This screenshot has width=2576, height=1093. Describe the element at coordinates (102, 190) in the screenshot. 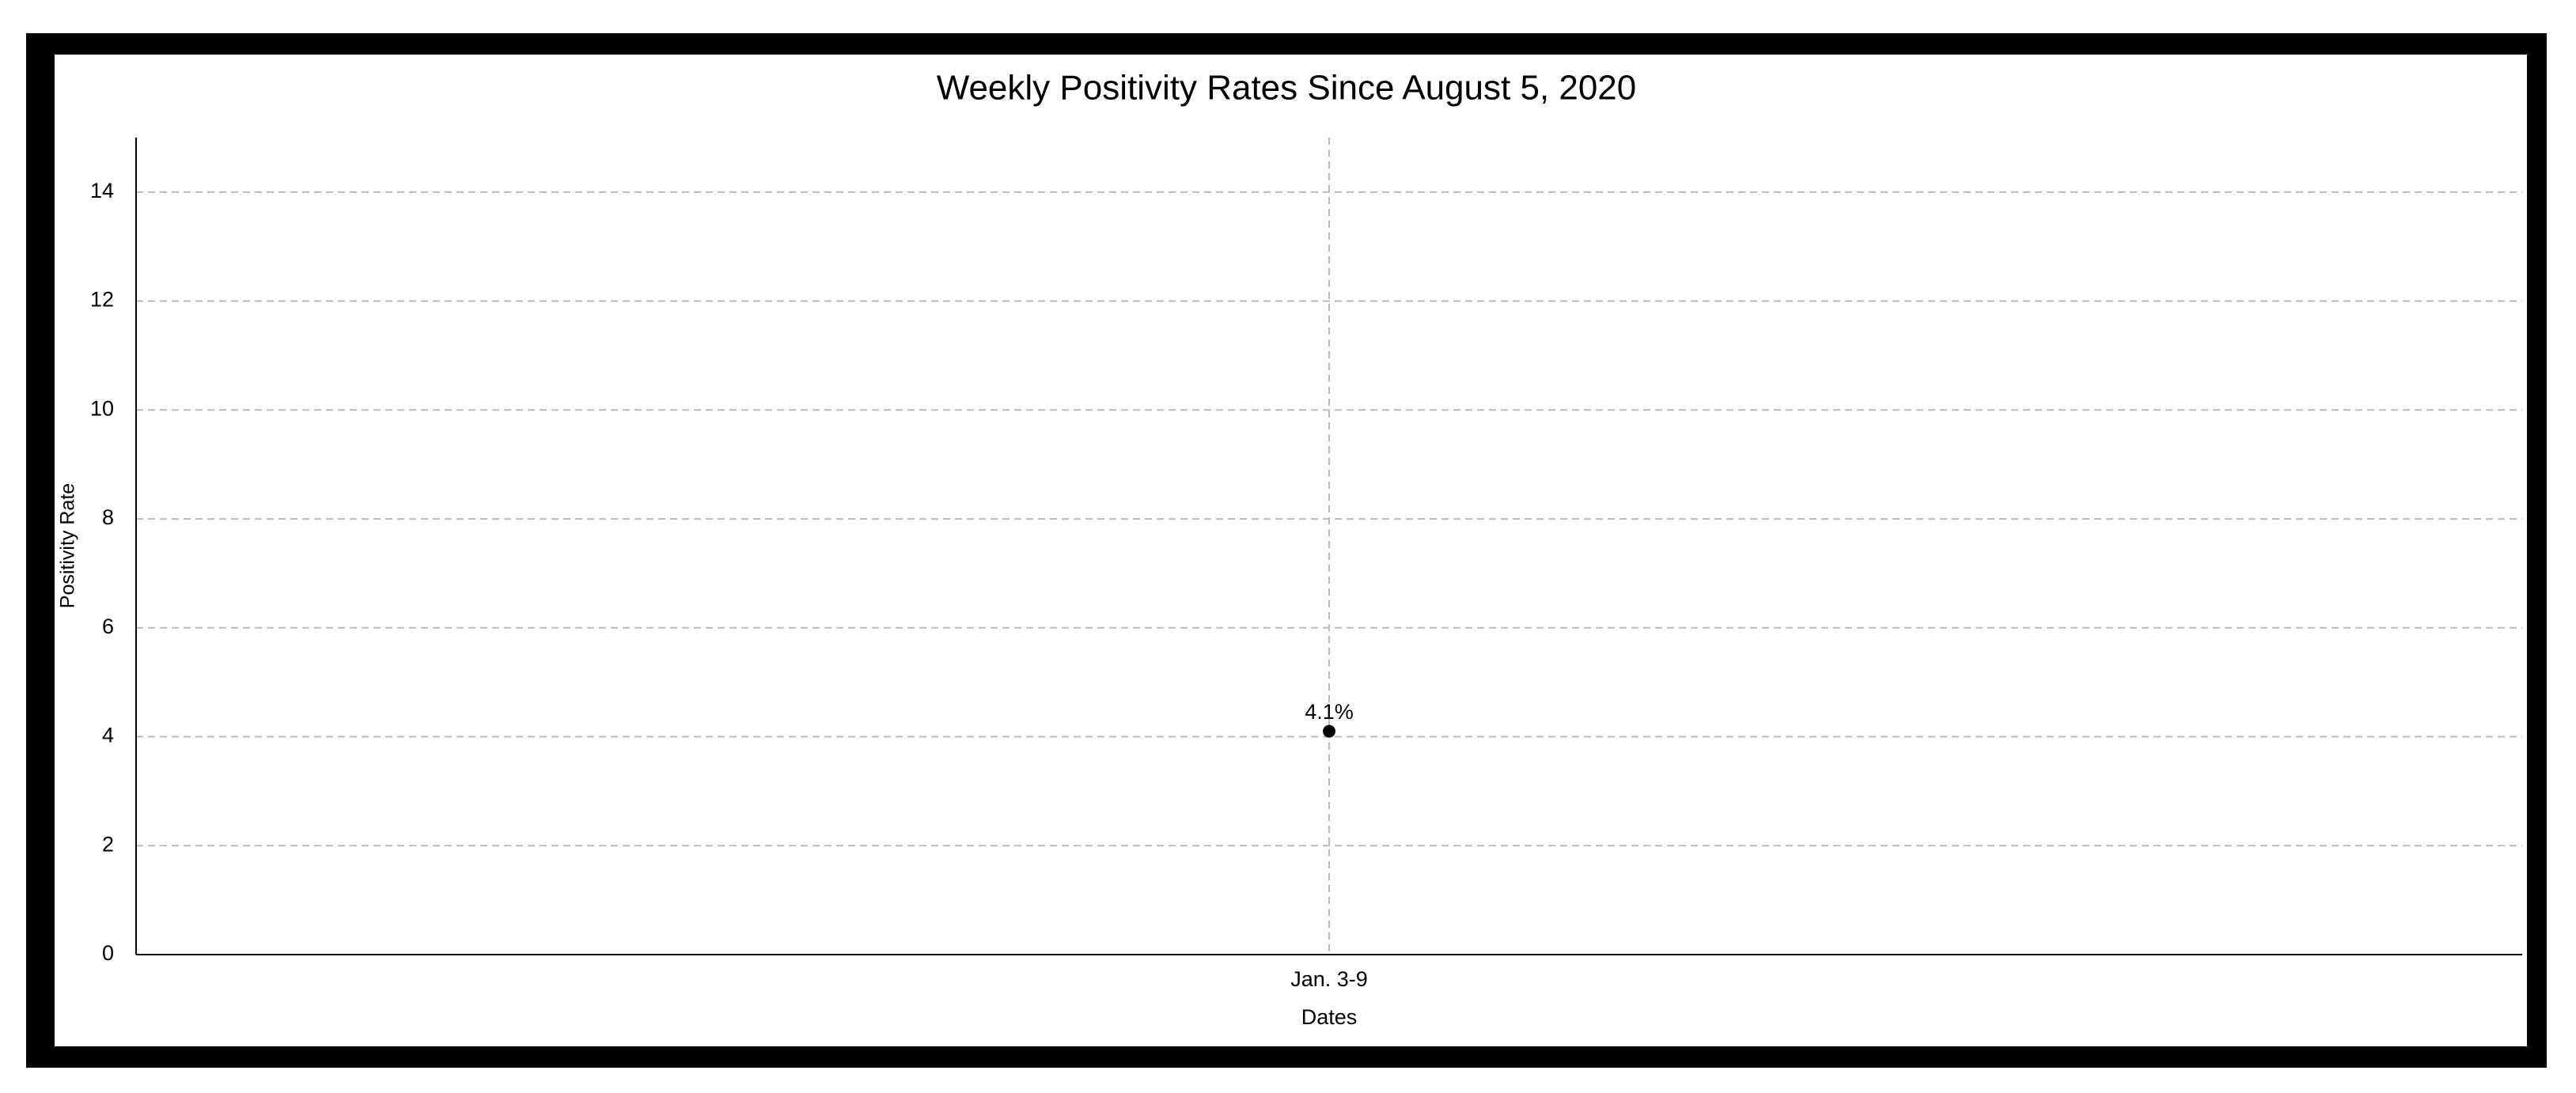

I see `y-tick-label: 14` at that location.